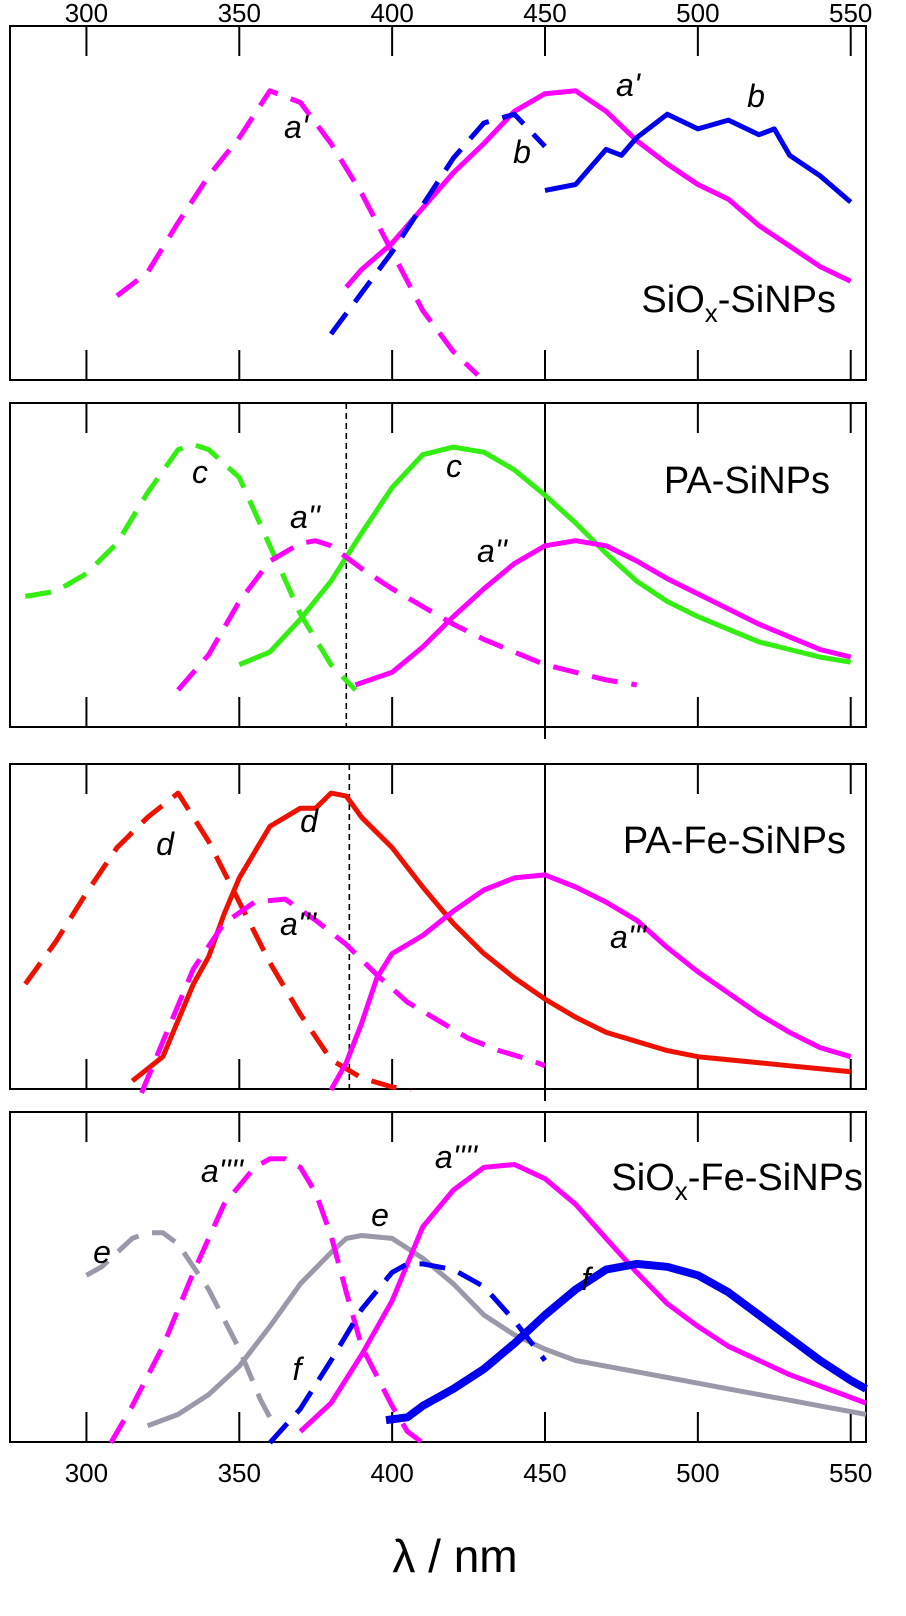 The image size is (906, 1616). What do you see at coordinates (544, 14) in the screenshot?
I see `top-tick-label-450: 450` at bounding box center [544, 14].